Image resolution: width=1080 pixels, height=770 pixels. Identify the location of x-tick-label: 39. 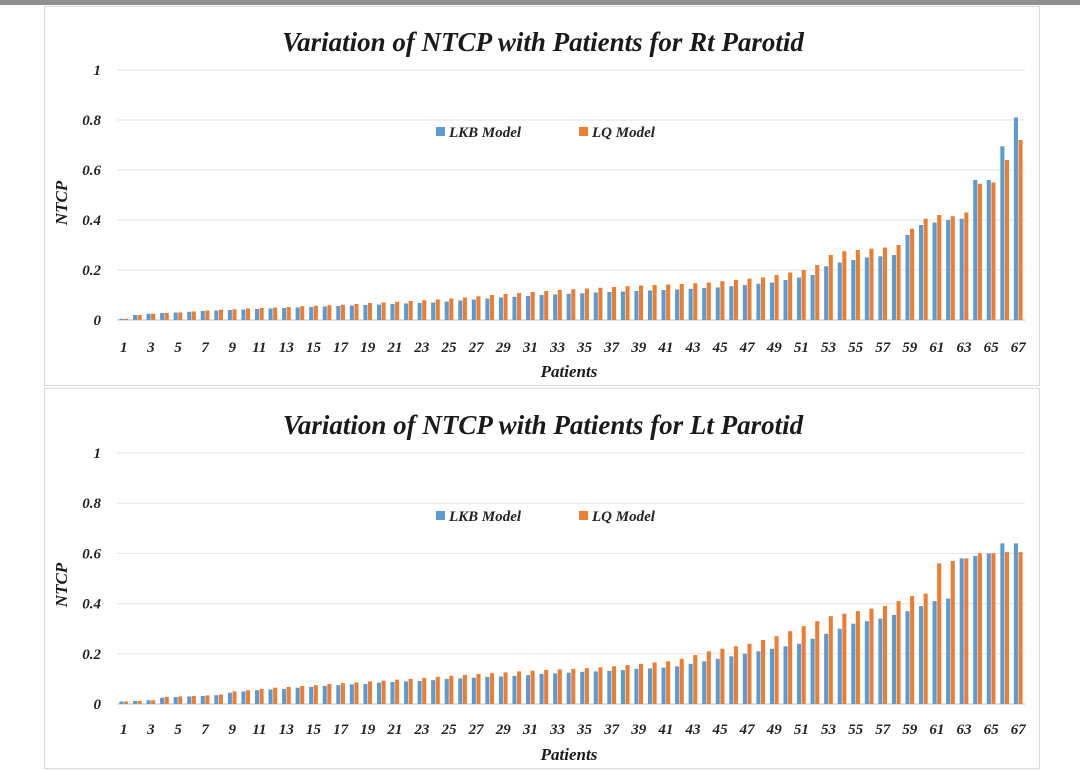
(638, 348).